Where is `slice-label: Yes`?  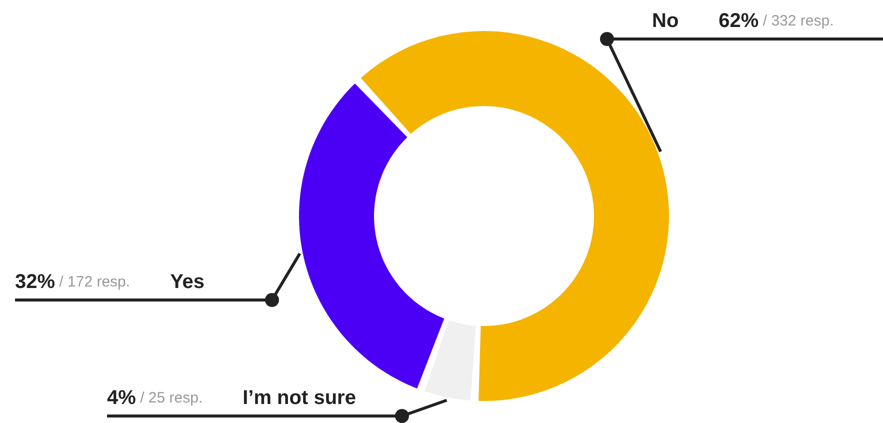
slice-label: Yes is located at coordinates (187, 282).